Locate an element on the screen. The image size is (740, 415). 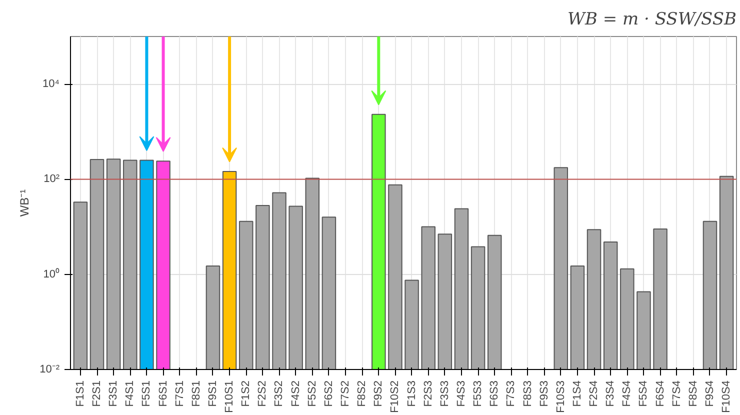
x-tick-label: F3S1 is located at coordinates (114, 393).